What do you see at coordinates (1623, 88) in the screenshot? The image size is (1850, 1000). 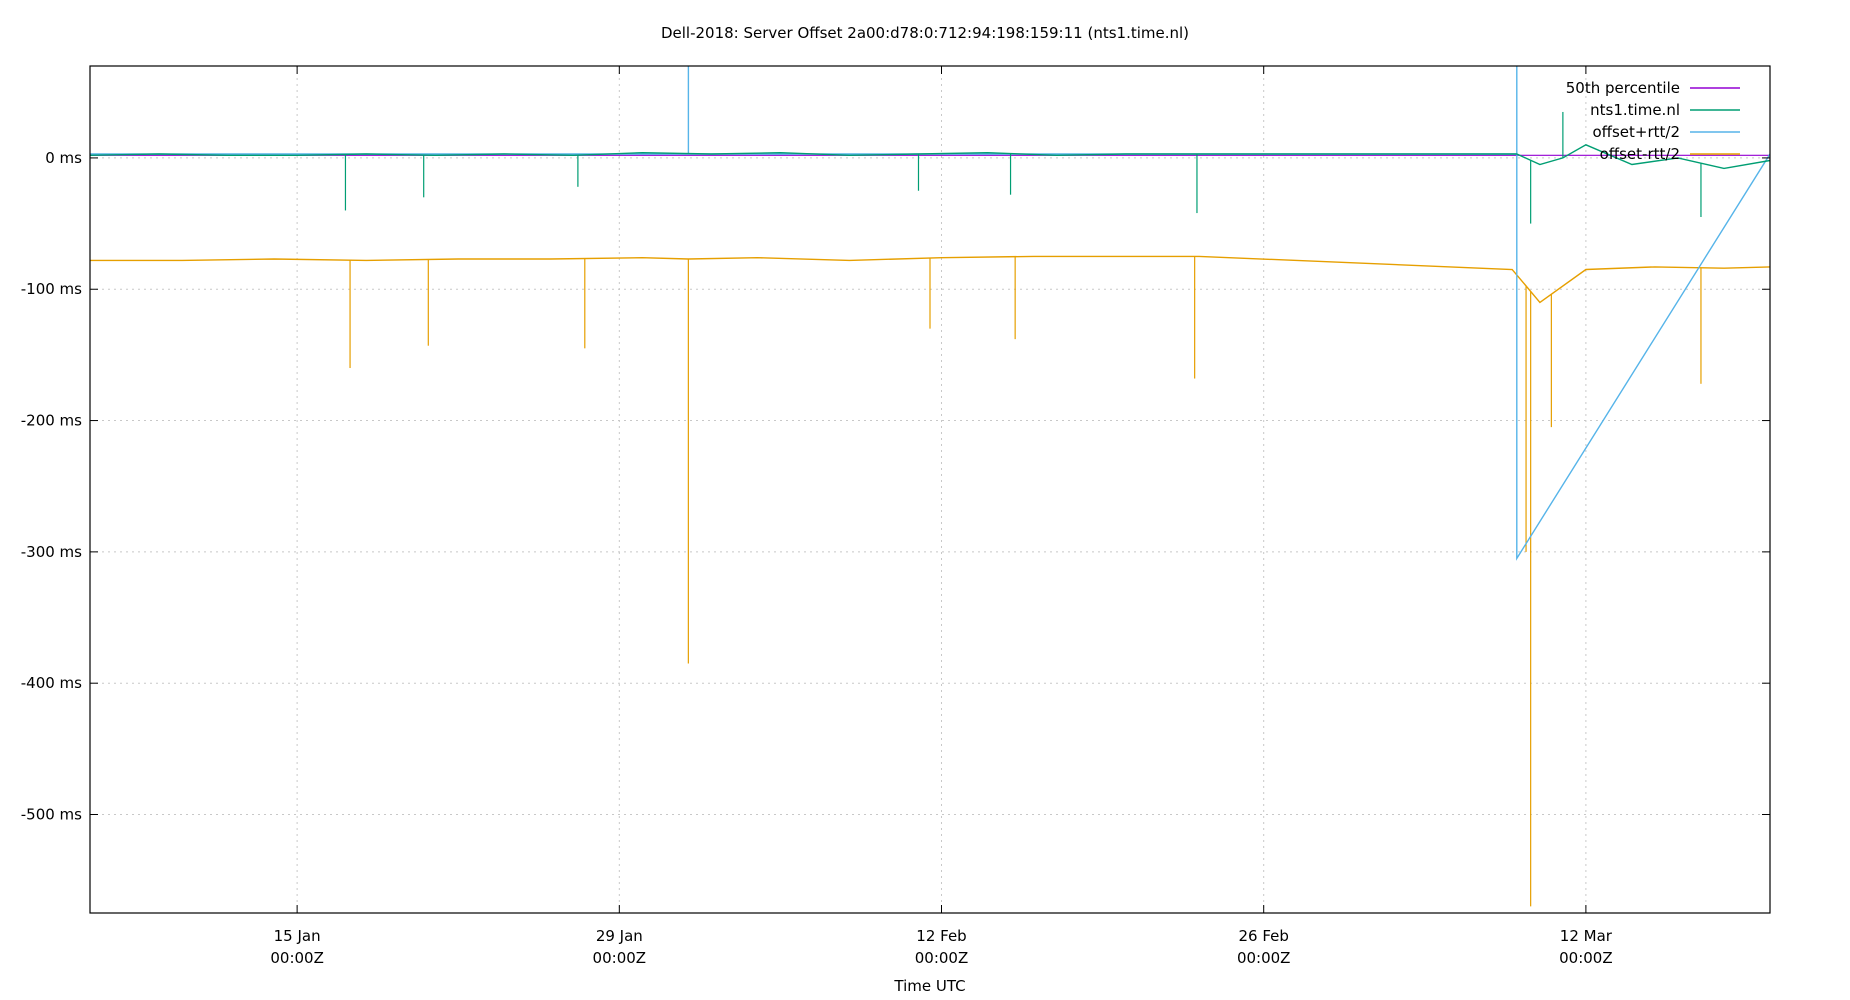 I see `legend-label: 50th percentile` at bounding box center [1623, 88].